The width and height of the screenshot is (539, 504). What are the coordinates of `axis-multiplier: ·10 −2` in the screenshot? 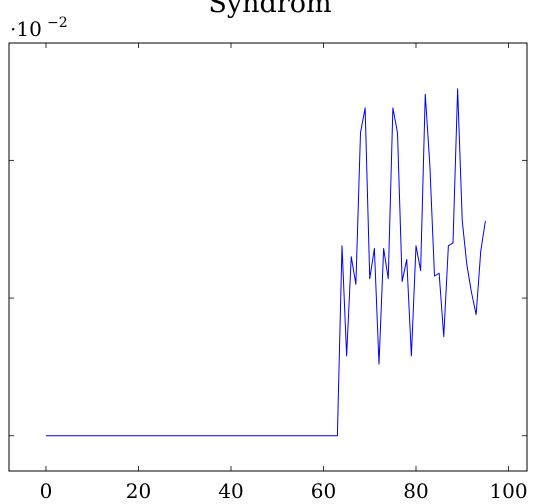 It's located at (39, 28).